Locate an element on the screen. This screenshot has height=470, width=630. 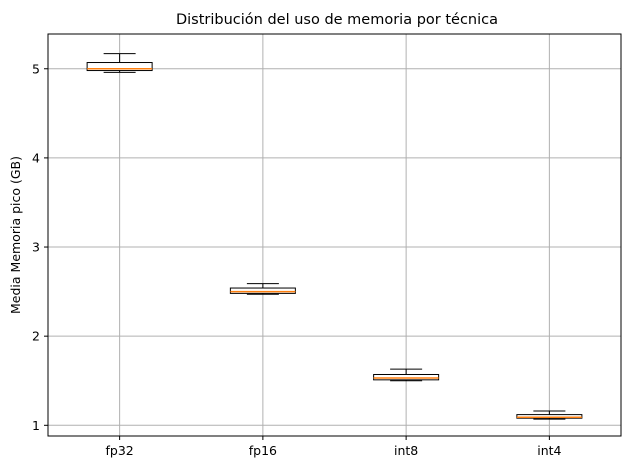
y-tick-label: 3 is located at coordinates (36, 247).